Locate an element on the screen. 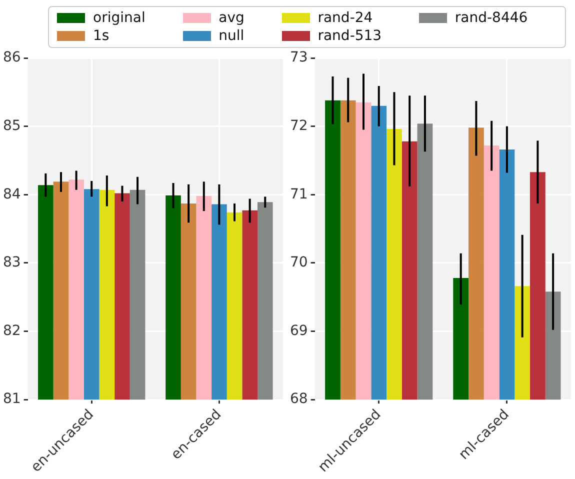 This screenshot has height=479, width=575. y-tick-label: 70 is located at coordinates (299, 262).